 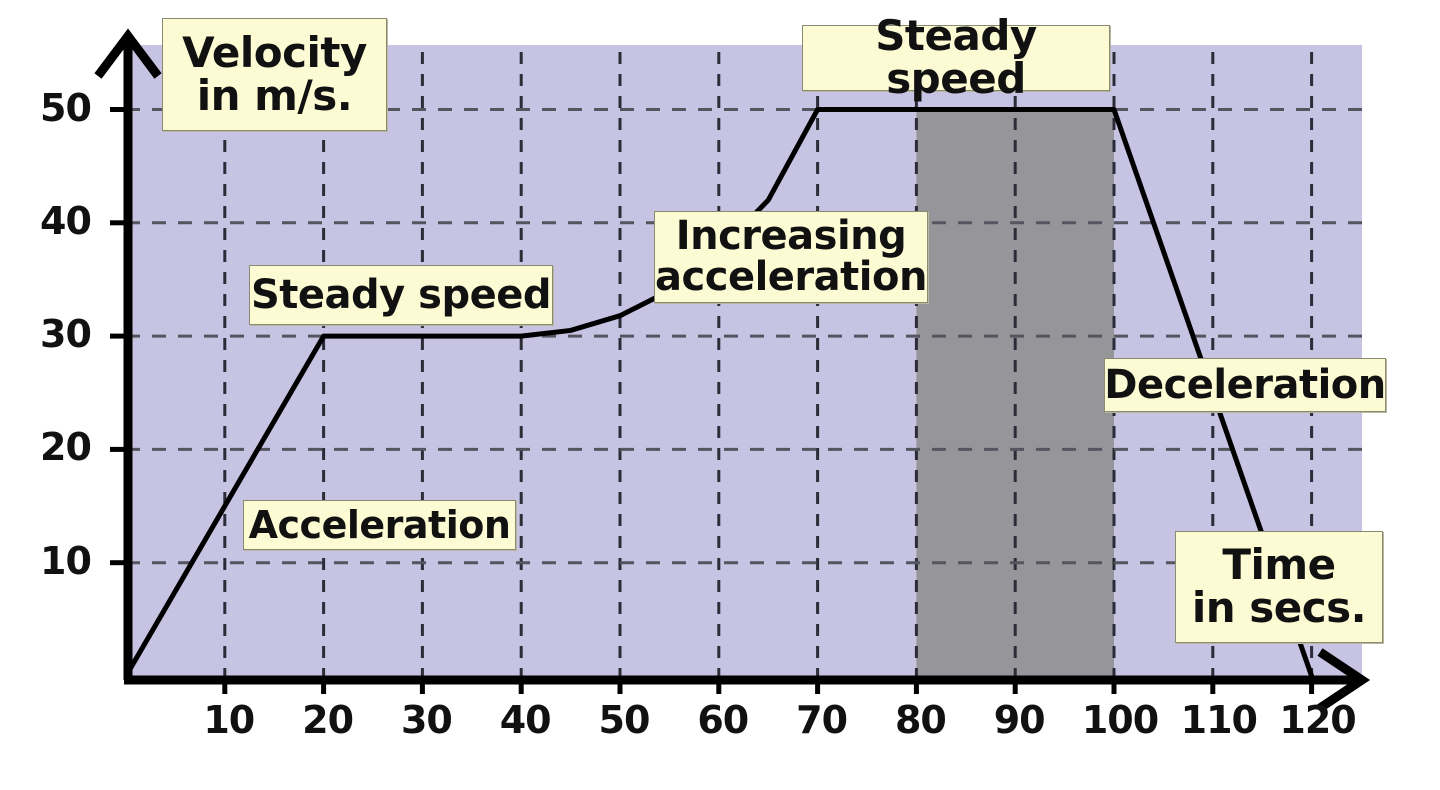 I want to click on y-tick-label: 40, so click(x=66, y=220).